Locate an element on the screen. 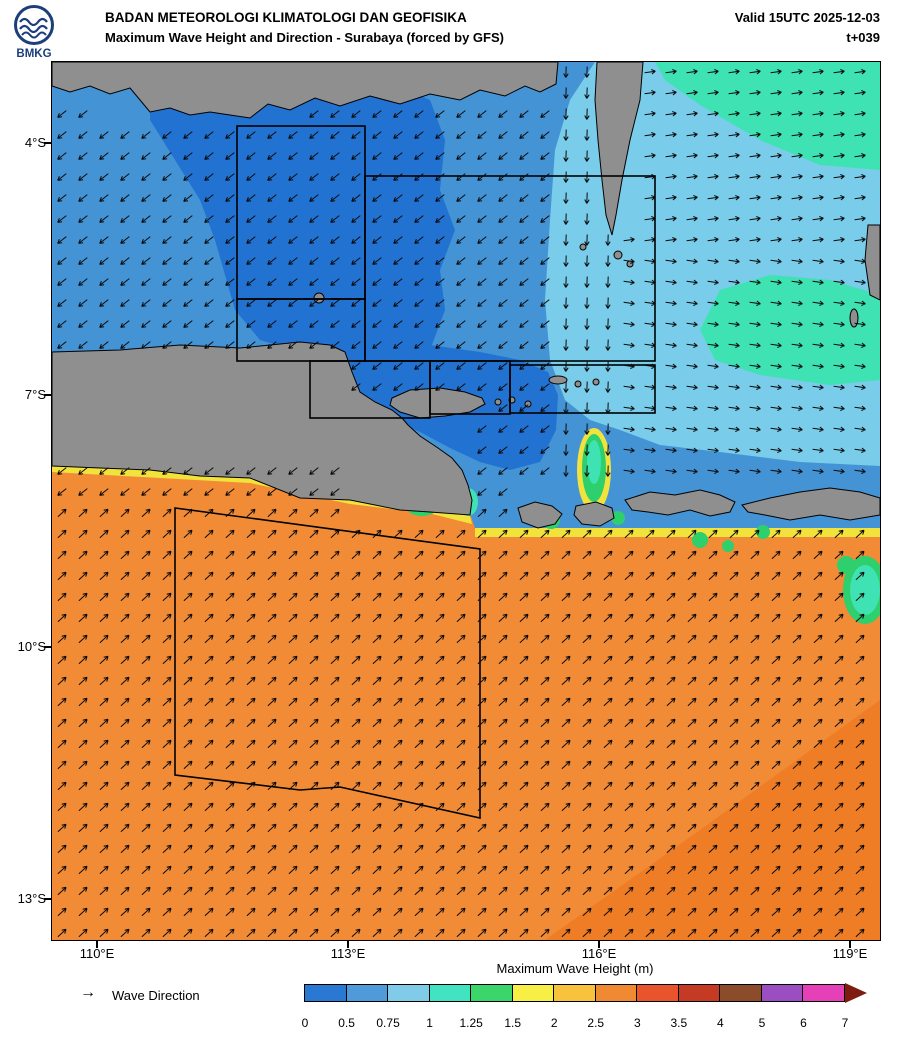 This screenshot has height=1046, width=902. land-flores is located at coordinates (810, 504).